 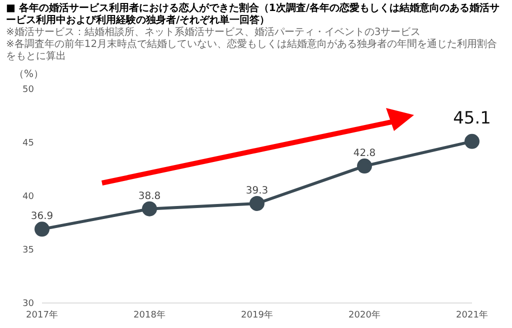 What do you see at coordinates (257, 190) in the screenshot?
I see `data-label: 39.3` at bounding box center [257, 190].